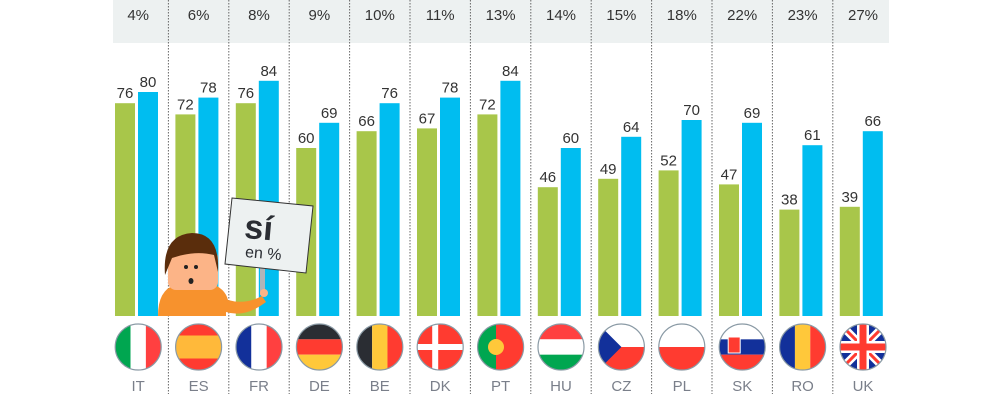  What do you see at coordinates (691, 110) in the screenshot?
I see `data-label: 70` at bounding box center [691, 110].